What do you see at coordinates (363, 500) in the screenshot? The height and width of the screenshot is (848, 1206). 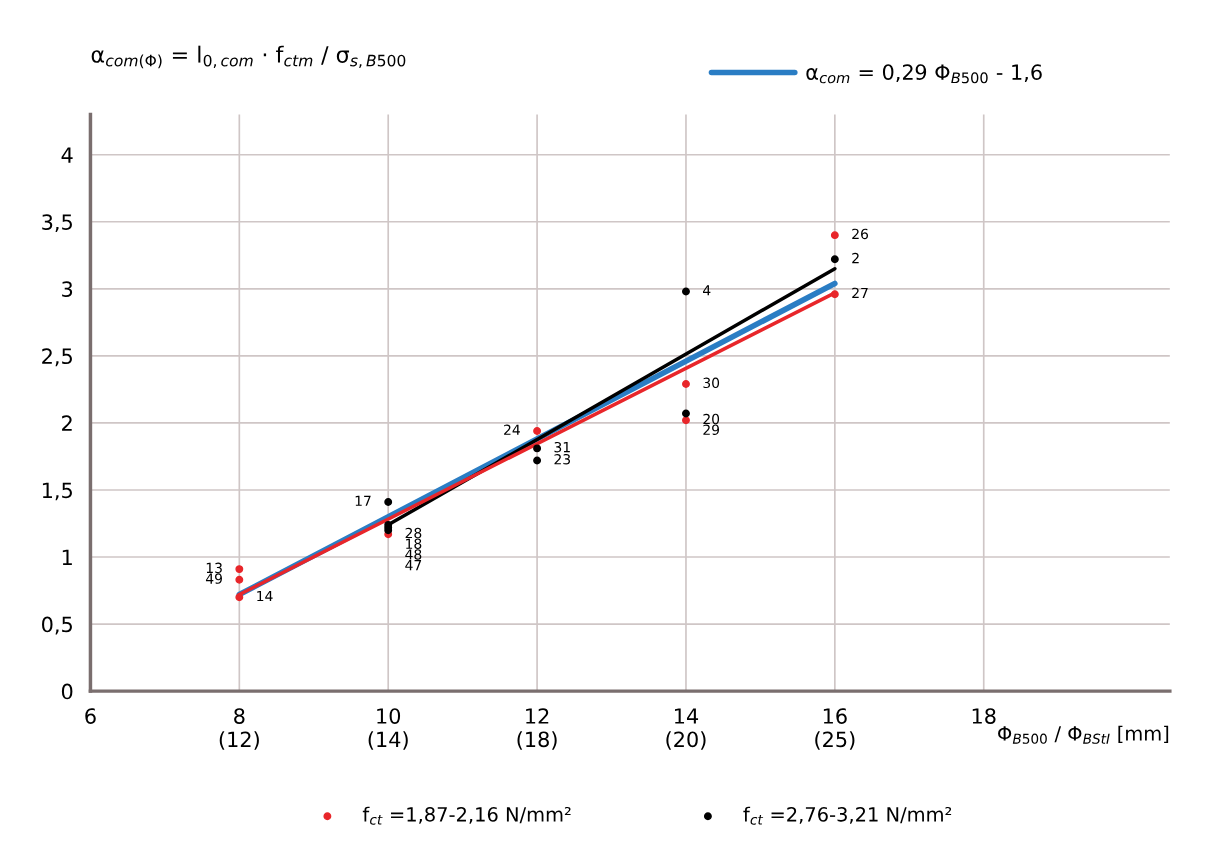 I see `annotation: 17` at bounding box center [363, 500].